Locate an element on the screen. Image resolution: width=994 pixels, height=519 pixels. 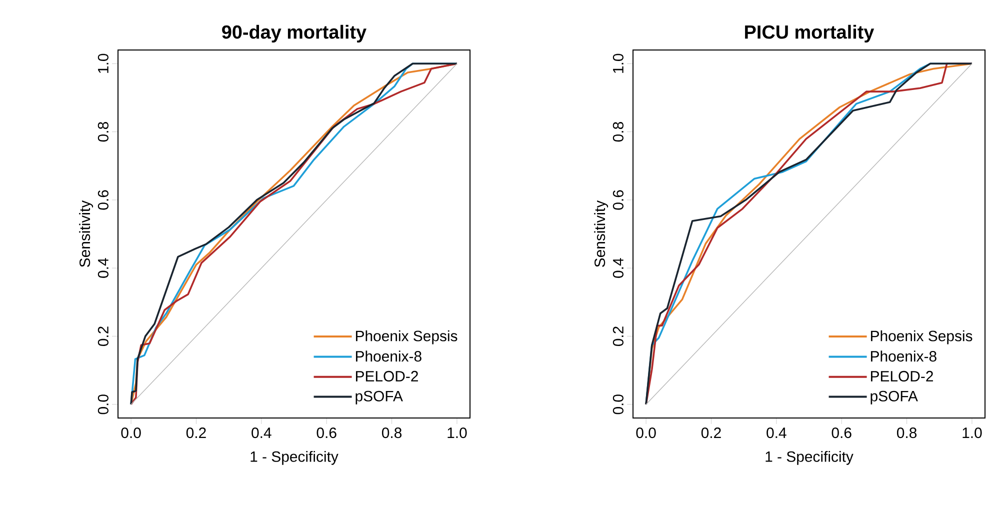
chart-title: PICU mortality is located at coordinates (809, 33).